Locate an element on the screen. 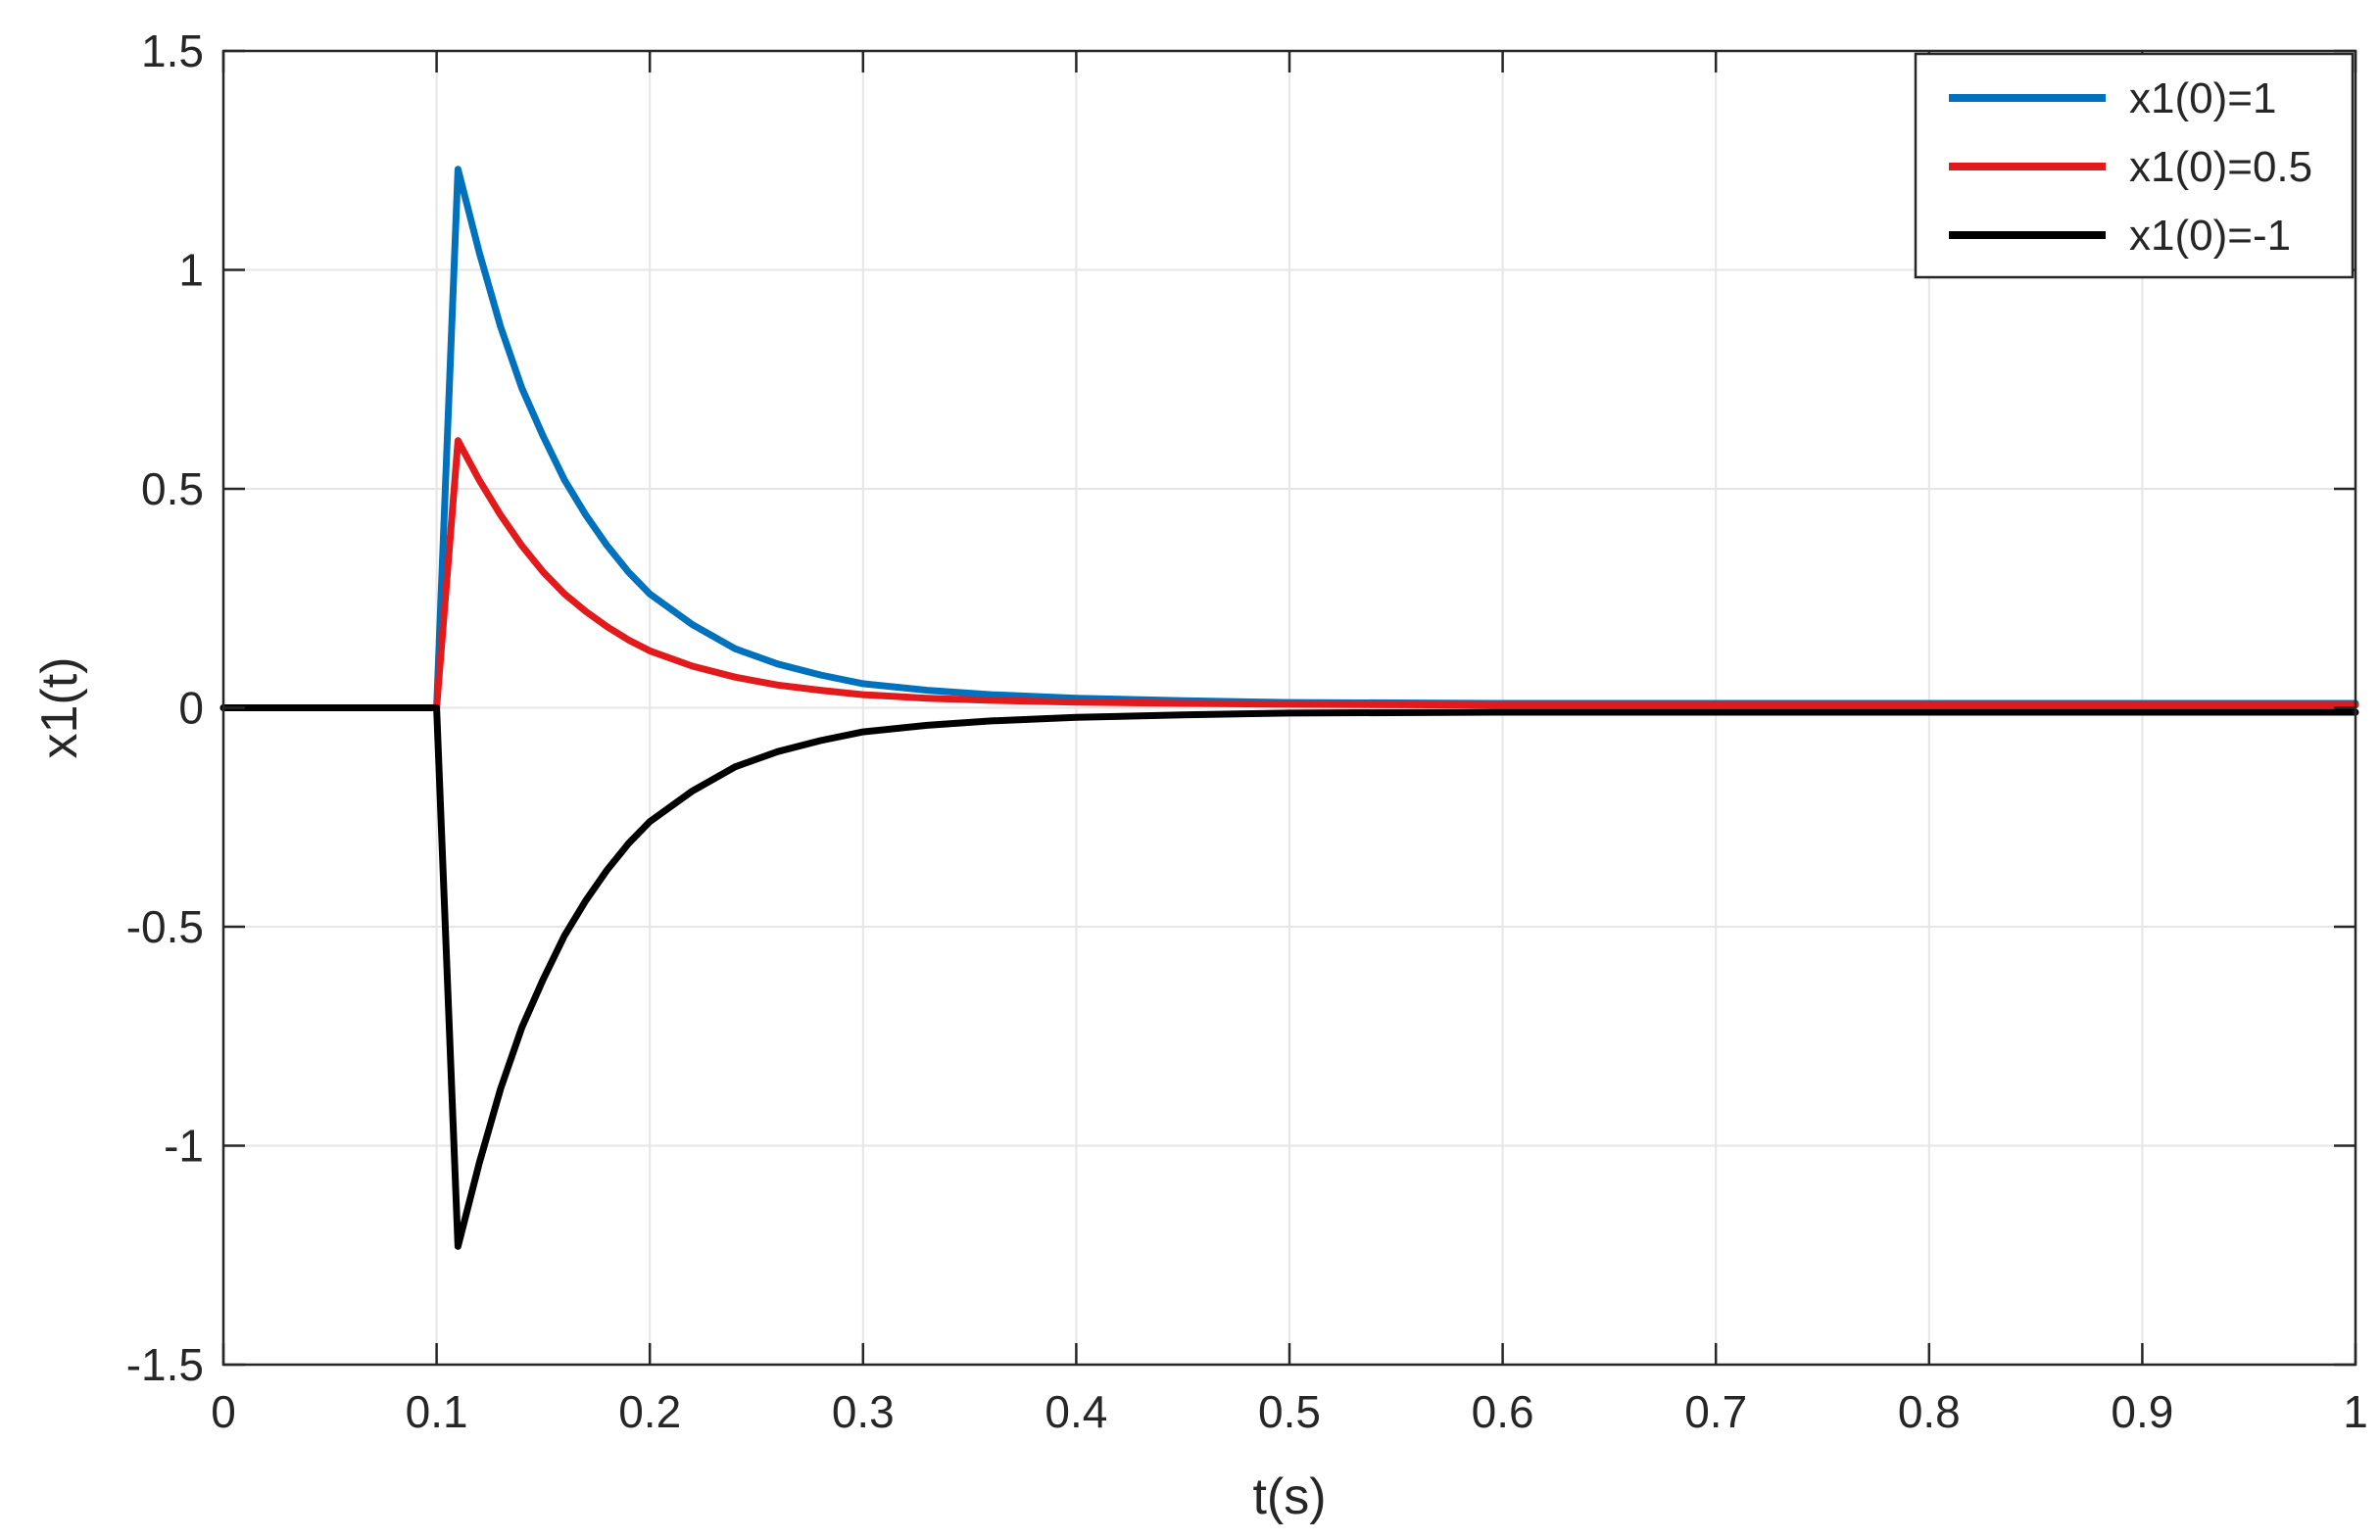  y-tick-label: 0.5 is located at coordinates (172, 489).